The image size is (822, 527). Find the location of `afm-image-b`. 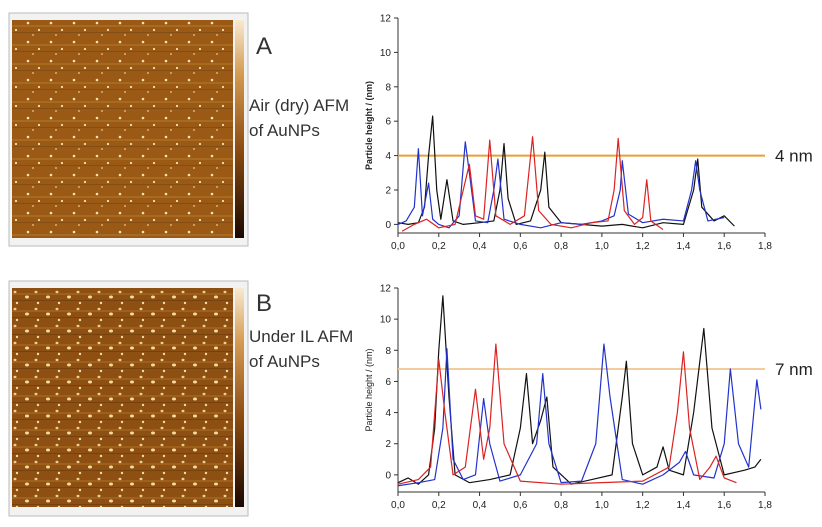

afm-image-b is located at coordinates (128, 398).